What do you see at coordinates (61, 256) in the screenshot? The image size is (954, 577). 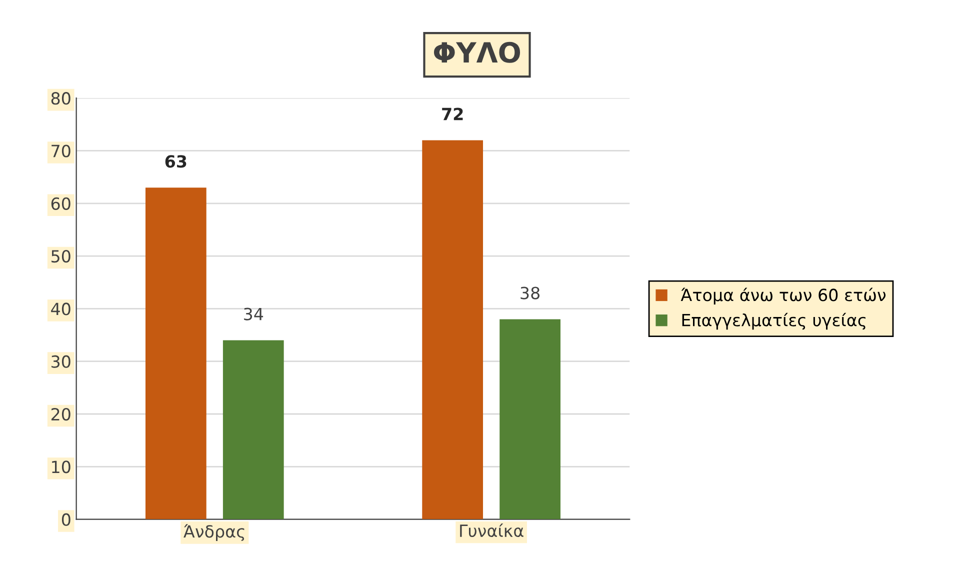 I see `y-tick-label: 50` at bounding box center [61, 256].